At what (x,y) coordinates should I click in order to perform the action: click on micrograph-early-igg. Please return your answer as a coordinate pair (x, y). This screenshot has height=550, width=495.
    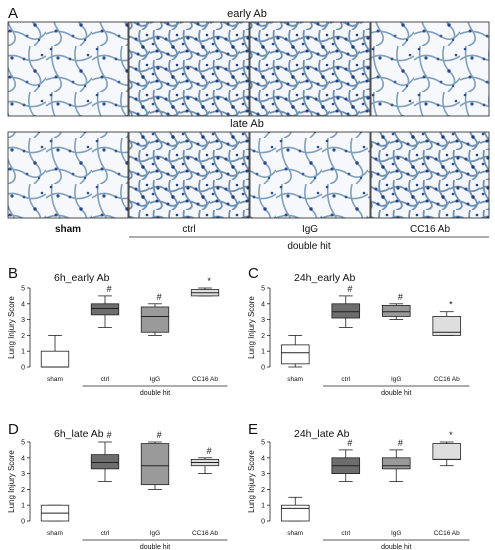
    Looking at the image, I should click on (310, 69).